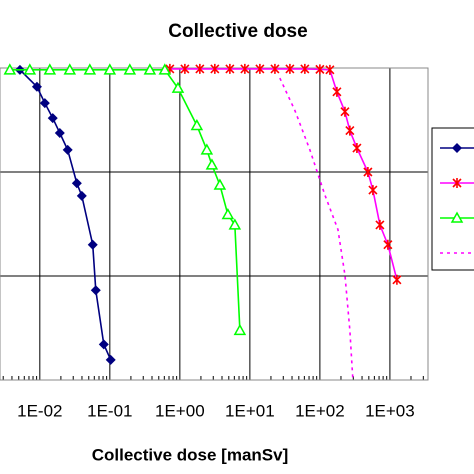 Image resolution: width=474 pixels, height=474 pixels. Describe the element at coordinates (237, 31) in the screenshot. I see `chart-title: Collective dose` at that location.